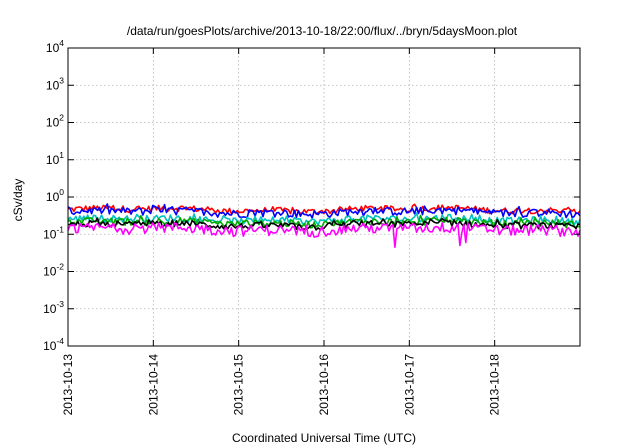 The width and height of the screenshot is (640, 448). Describe the element at coordinates (153, 385) in the screenshot. I see `x-tick-label: 2013-10-14` at that location.